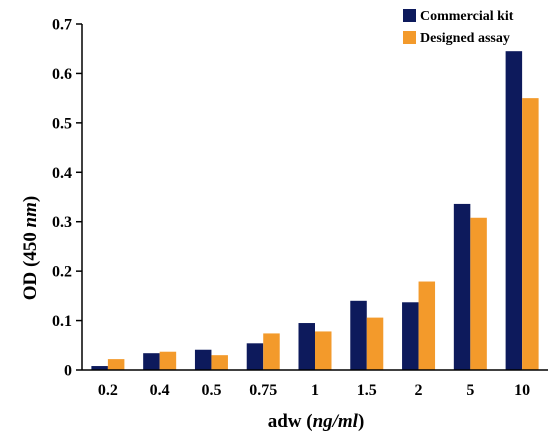 Image resolution: width=553 pixels, height=437 pixels. What do you see at coordinates (30, 248) in the screenshot?
I see `y-axis-title: OD (450 nm)` at bounding box center [30, 248].